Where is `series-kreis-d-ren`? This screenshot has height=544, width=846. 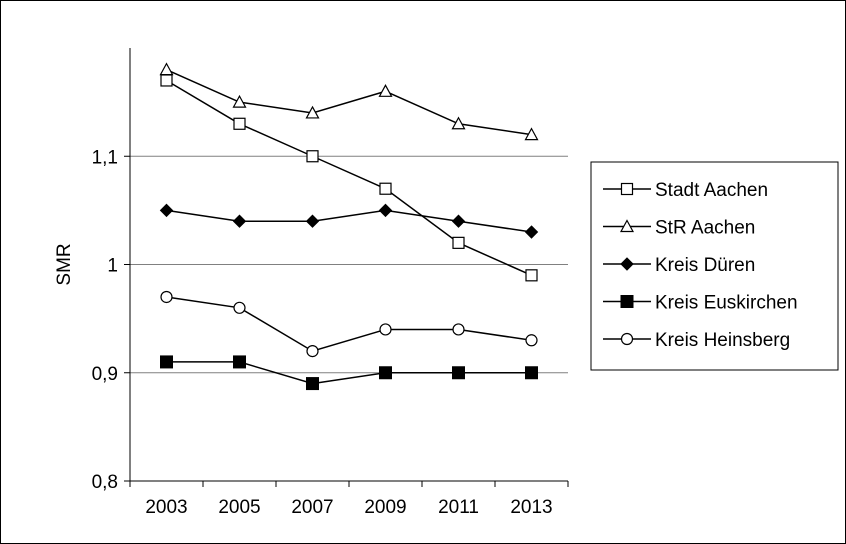 series-kreis-d-ren is located at coordinates (349, 221).